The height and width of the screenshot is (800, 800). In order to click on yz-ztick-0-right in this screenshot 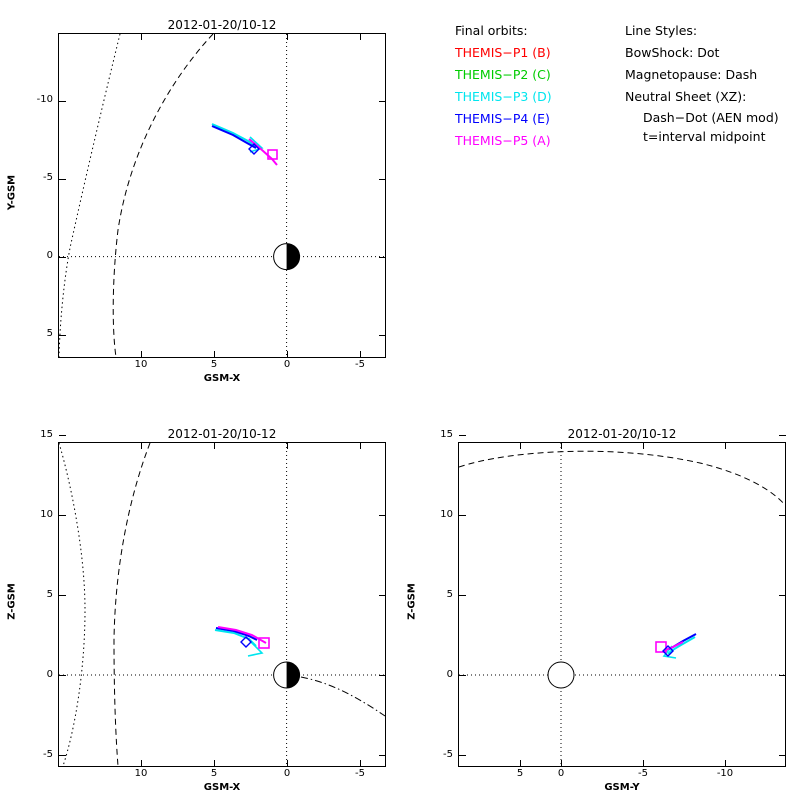, I will do `click(782, 675)`.